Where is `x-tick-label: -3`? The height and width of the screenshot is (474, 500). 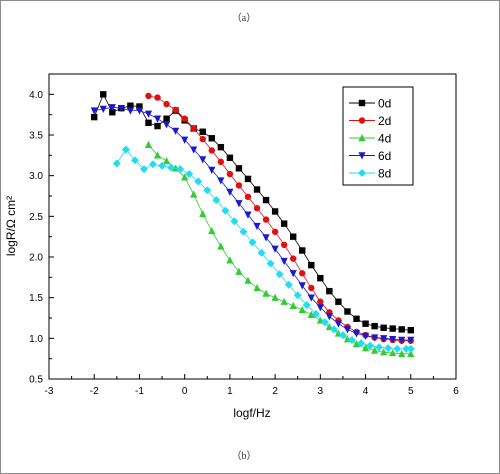
x-tick-label: -3 is located at coordinates (49, 391).